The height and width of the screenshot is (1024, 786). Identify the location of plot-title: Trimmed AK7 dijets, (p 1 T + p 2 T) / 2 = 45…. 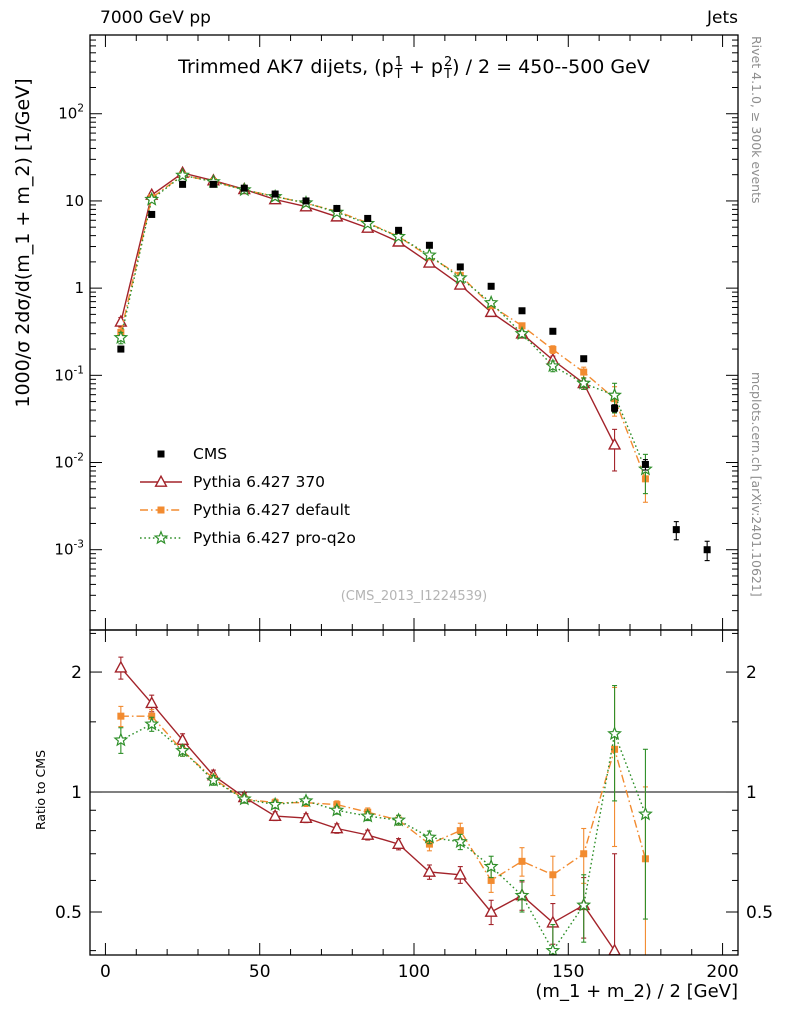
(414, 68).